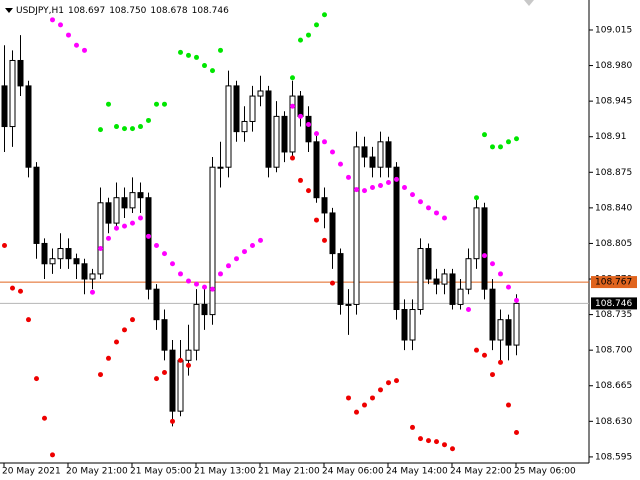 This screenshot has height=480, width=640. I want to click on header-value: 108.746, so click(210, 11).